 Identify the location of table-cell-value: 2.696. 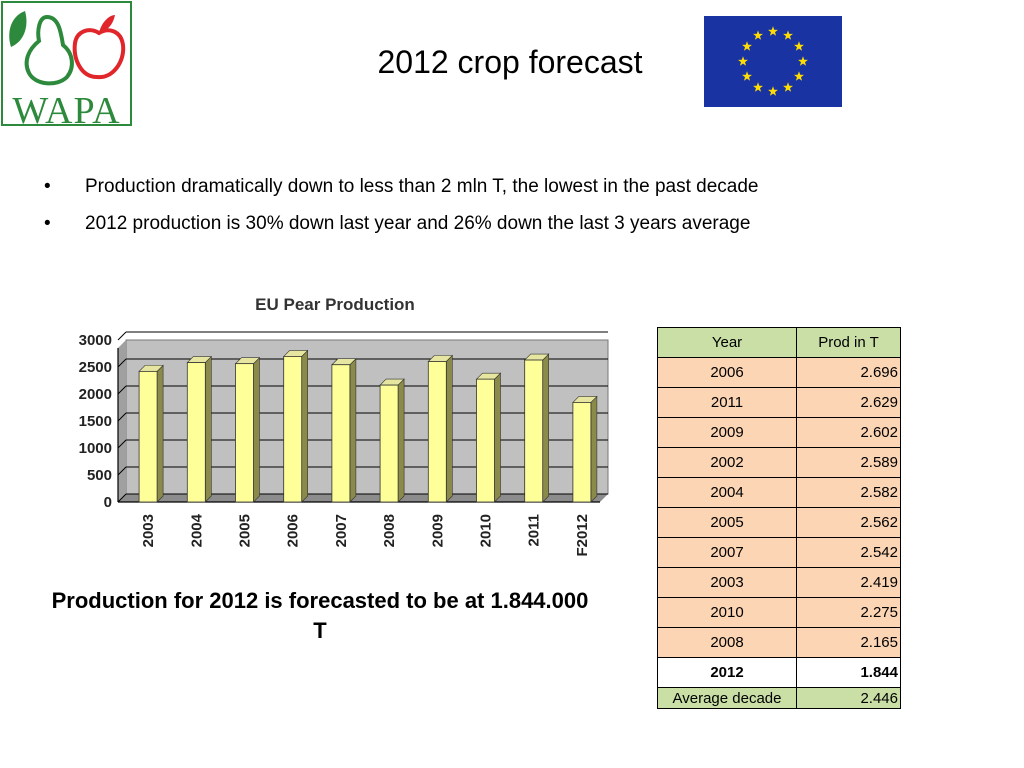
(848, 372).